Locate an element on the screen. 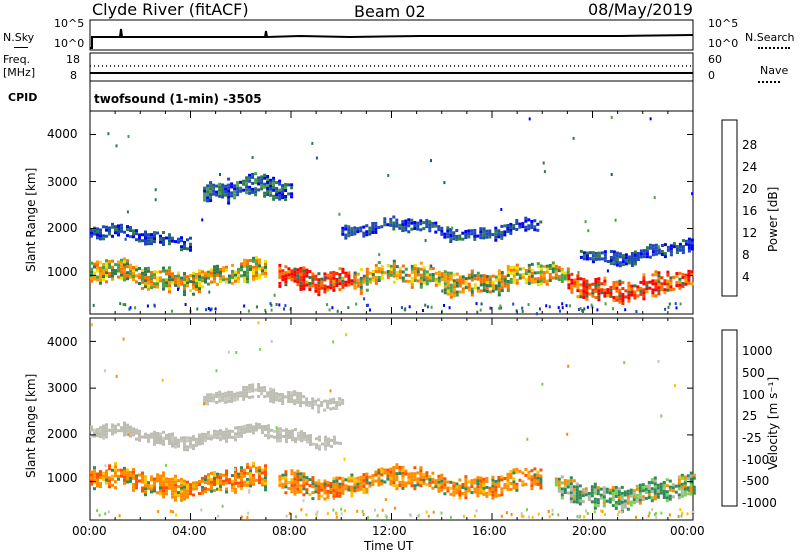  power-cbar-28: 28 is located at coordinates (750, 145).